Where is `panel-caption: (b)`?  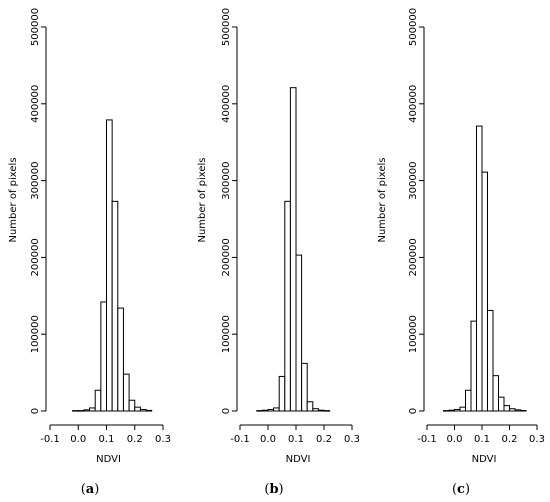 panel-caption: (b) is located at coordinates (273, 489).